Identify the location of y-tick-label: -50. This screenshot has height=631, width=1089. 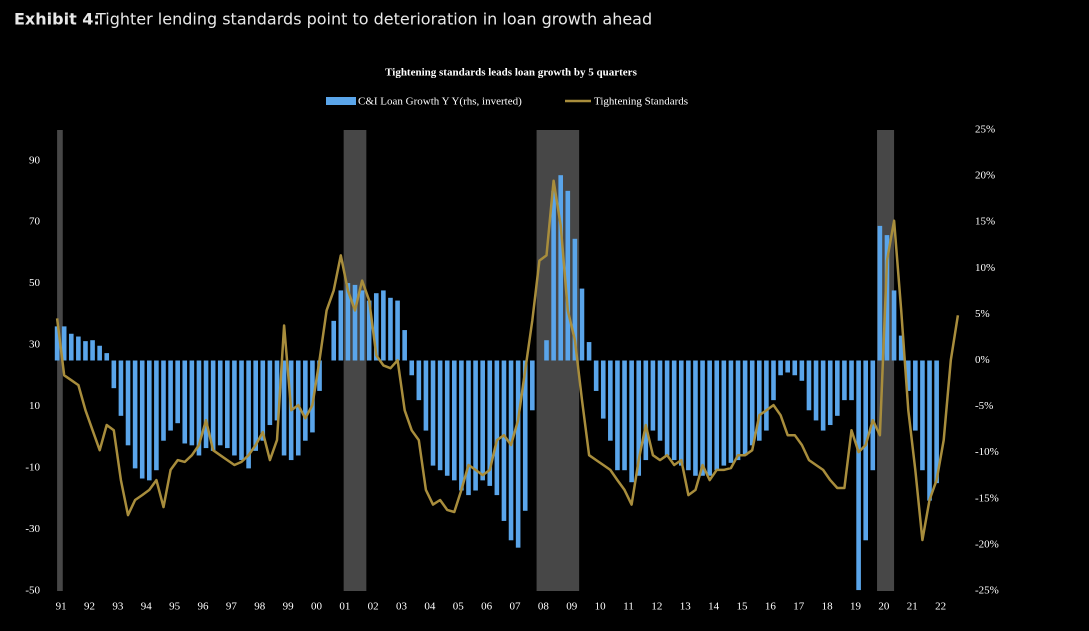
(32, 591).